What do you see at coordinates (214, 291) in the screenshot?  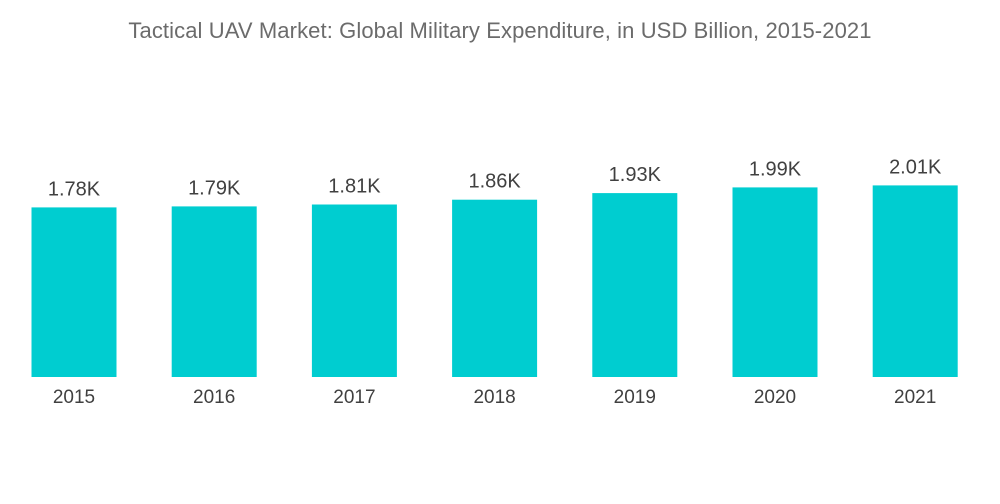 I see `bar-2016` at bounding box center [214, 291].